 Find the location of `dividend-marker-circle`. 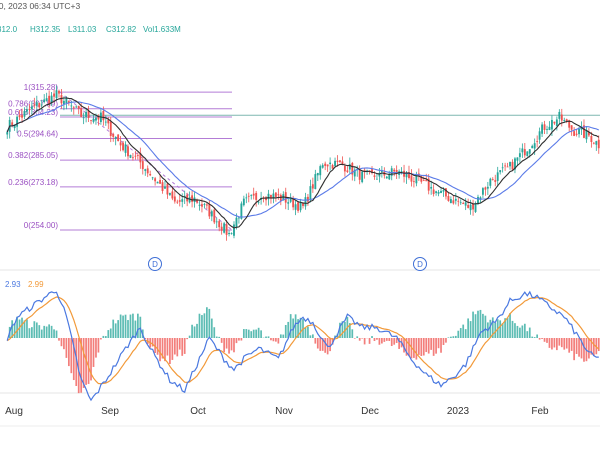

dividend-marker-circle is located at coordinates (420, 264).